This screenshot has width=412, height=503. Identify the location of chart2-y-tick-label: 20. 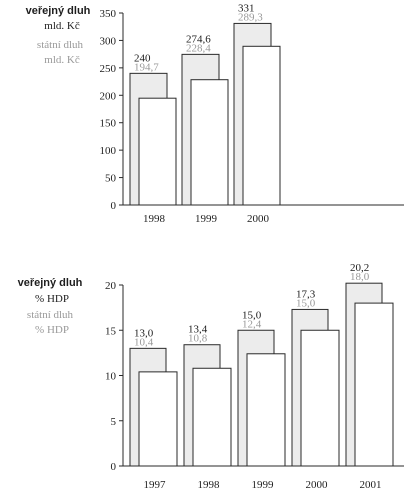
(111, 286).